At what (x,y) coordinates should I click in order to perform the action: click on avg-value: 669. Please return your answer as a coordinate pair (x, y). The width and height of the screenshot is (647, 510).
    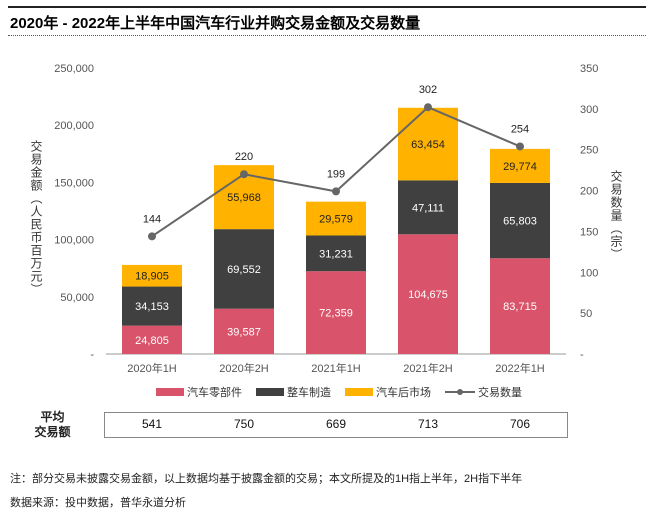
    Looking at the image, I should click on (336, 424).